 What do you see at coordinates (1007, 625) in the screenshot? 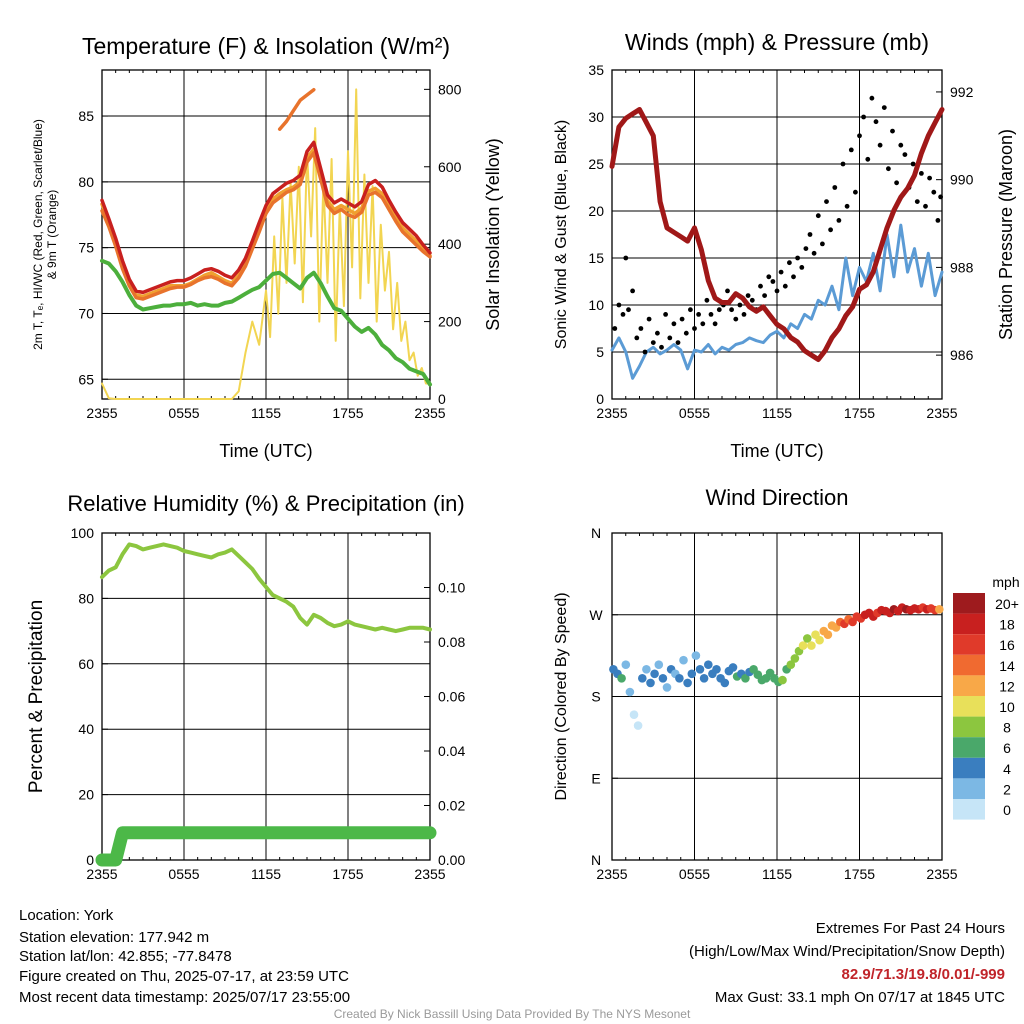
I see `legend-label: 18` at bounding box center [1007, 625].